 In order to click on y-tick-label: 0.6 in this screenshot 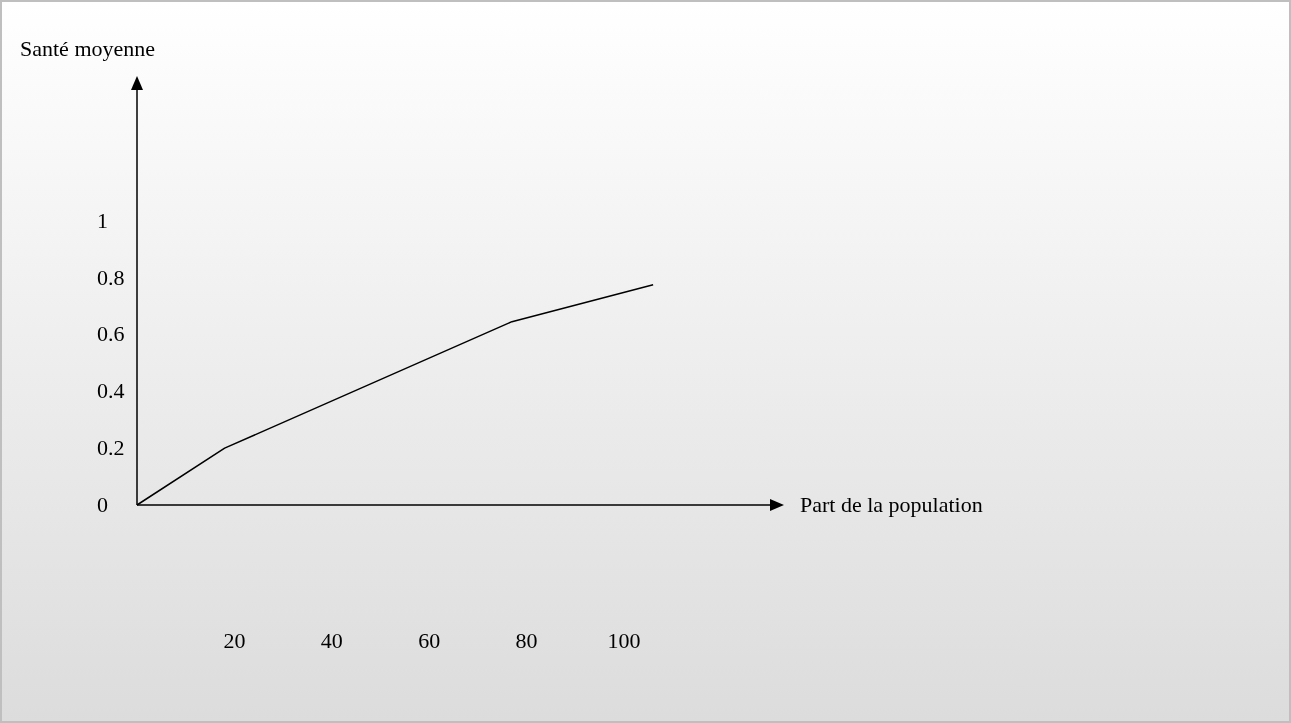, I will do `click(111, 334)`.